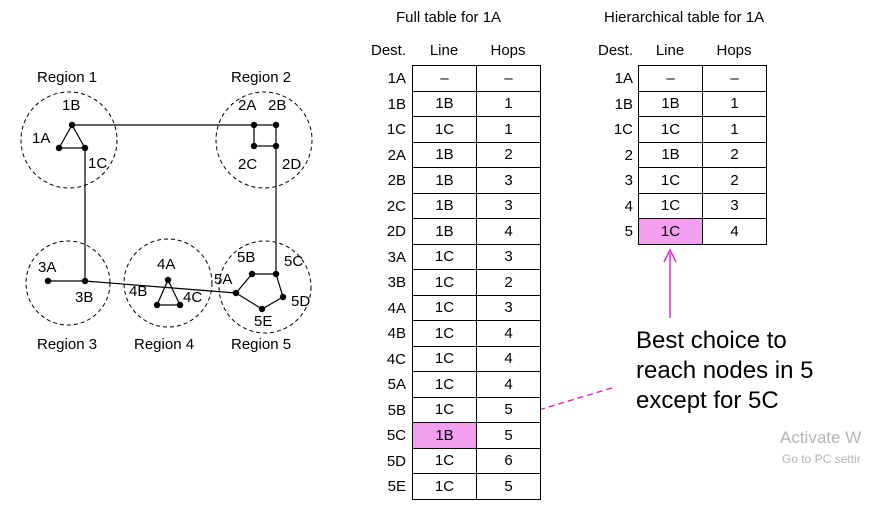 The height and width of the screenshot is (505, 876). What do you see at coordinates (68, 283) in the screenshot?
I see `region-3-boundary` at bounding box center [68, 283].